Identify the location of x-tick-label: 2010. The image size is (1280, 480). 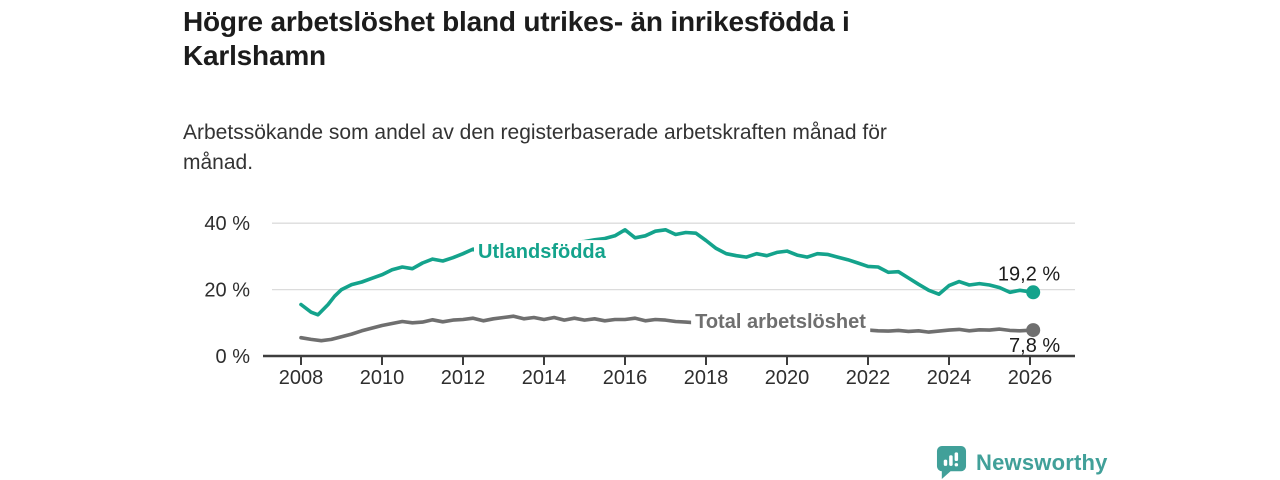
(382, 378).